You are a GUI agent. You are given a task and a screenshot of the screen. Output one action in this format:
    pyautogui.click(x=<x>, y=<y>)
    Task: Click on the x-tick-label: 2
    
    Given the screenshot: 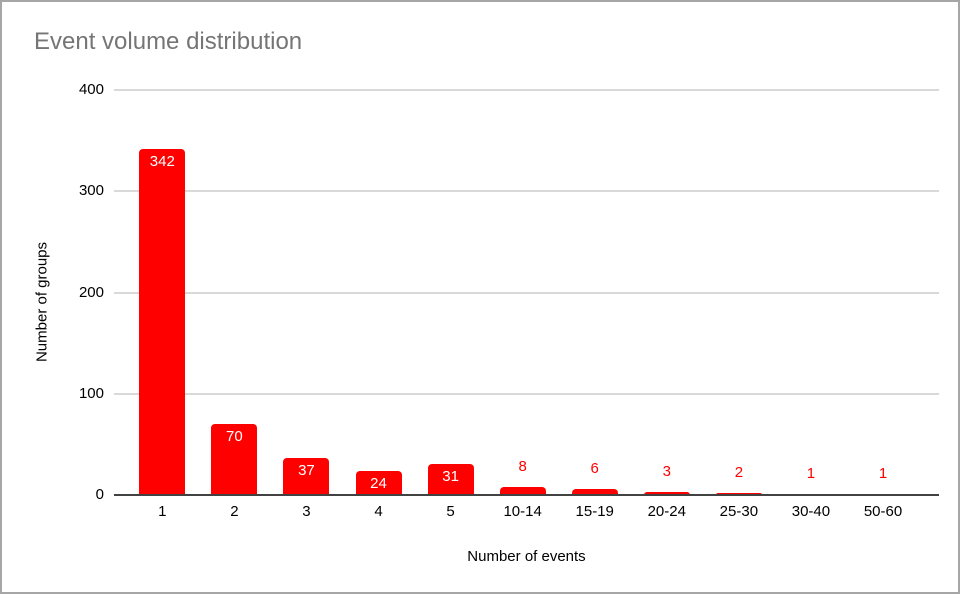 What is the action you would take?
    pyautogui.click(x=234, y=511)
    